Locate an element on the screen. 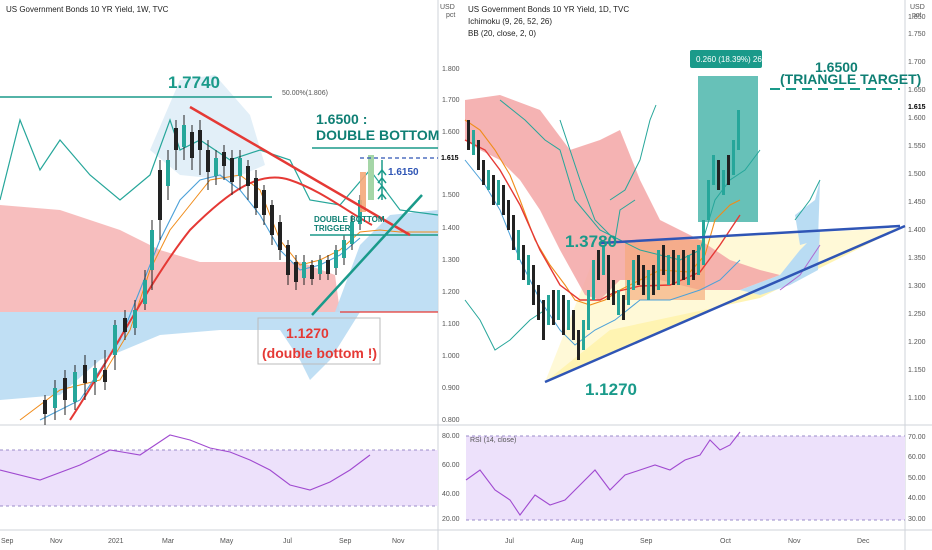 The image size is (932, 550). trigger-label-2: TRIGGER is located at coordinates (332, 228).